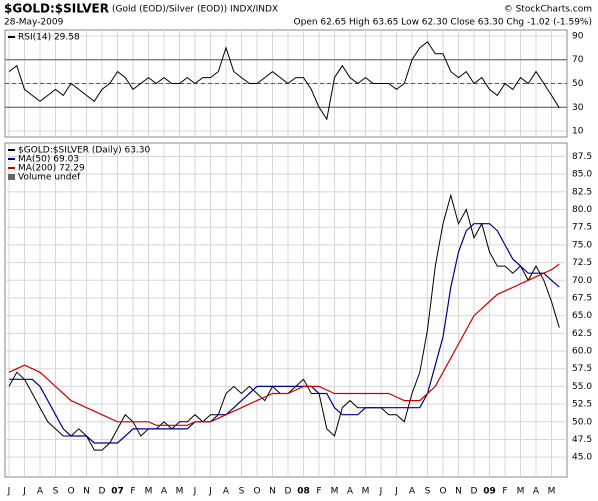  Describe the element at coordinates (11, 177) in the screenshot. I see `legend-swatch` at that location.